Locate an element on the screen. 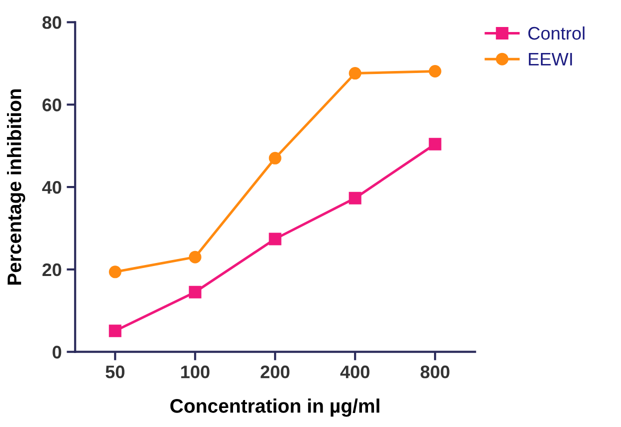  x-tick-label: 800 is located at coordinates (435, 372).